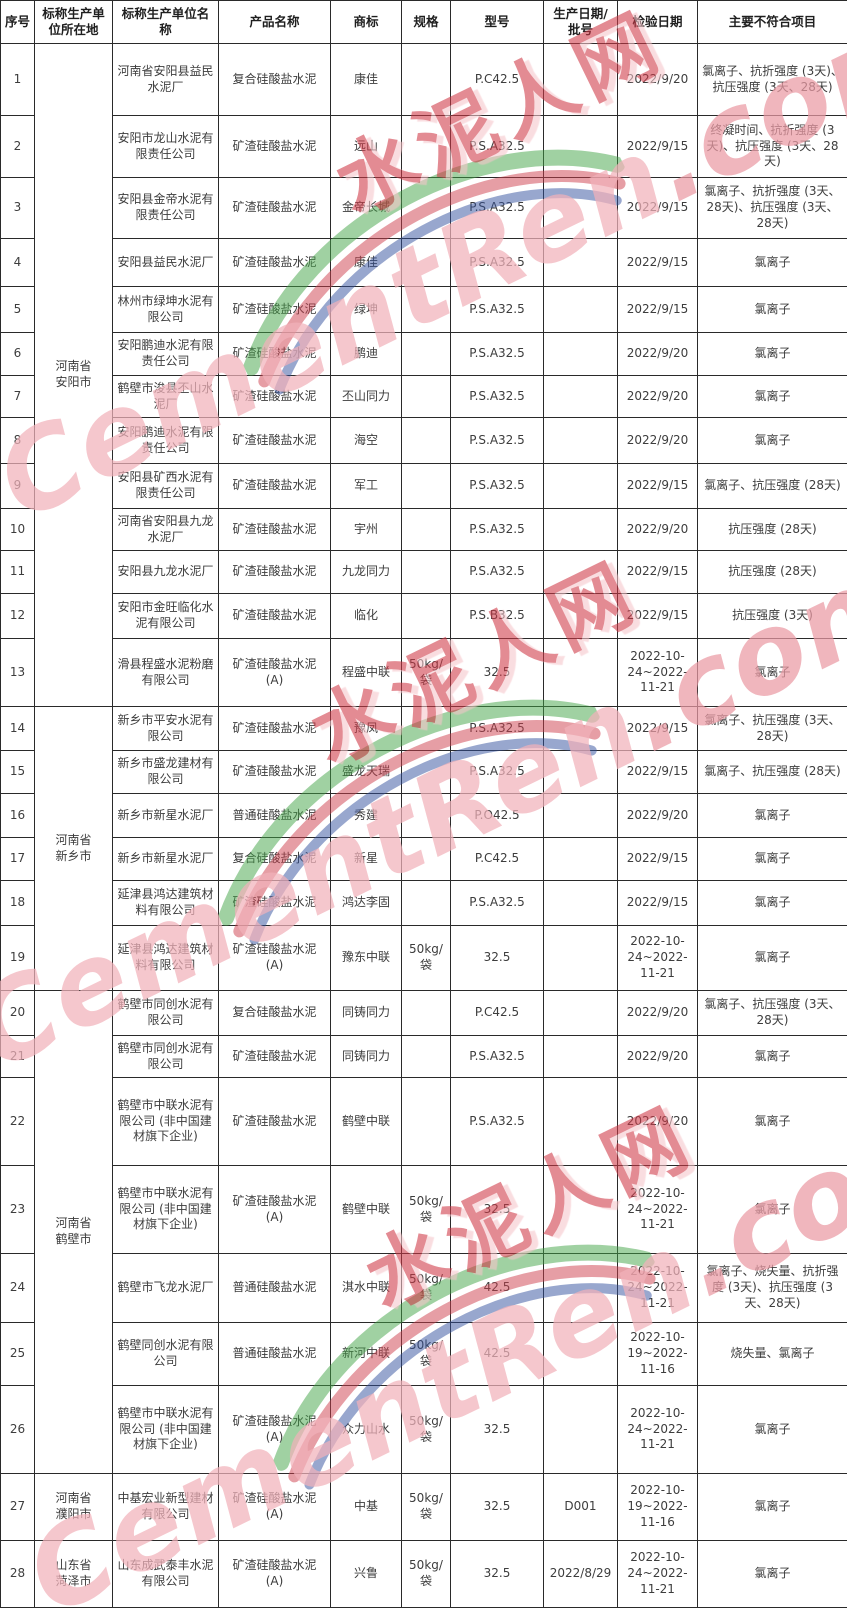  What do you see at coordinates (497, 1288) in the screenshot?
I see `cell-model: 42.5` at bounding box center [497, 1288].